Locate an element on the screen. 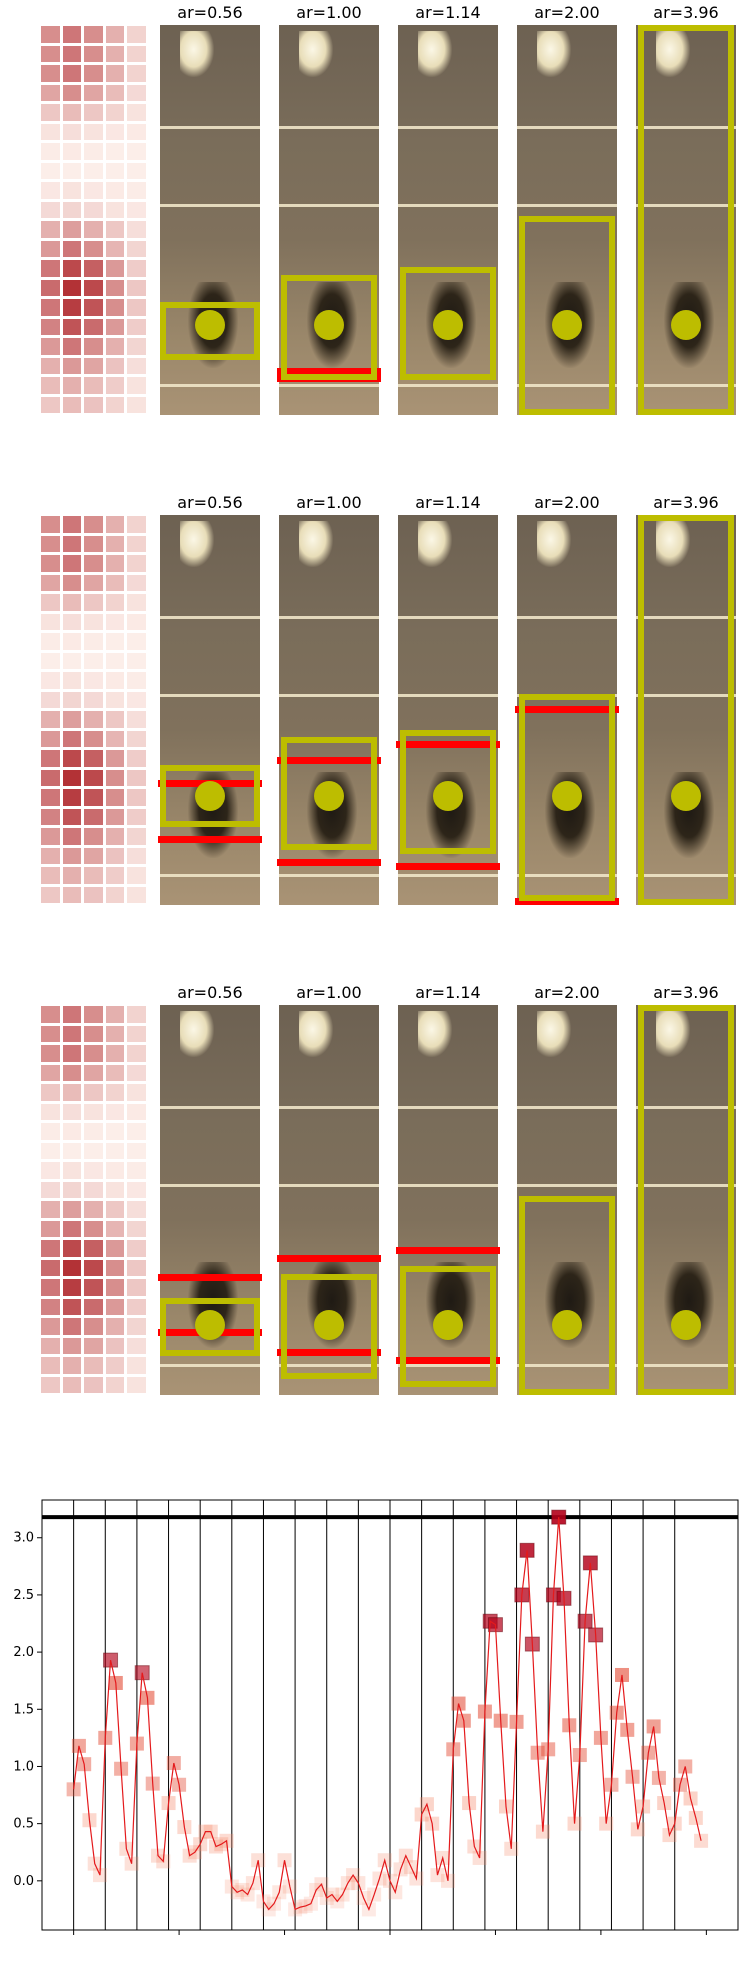  photo-thumbnail is located at coordinates (448, 220).